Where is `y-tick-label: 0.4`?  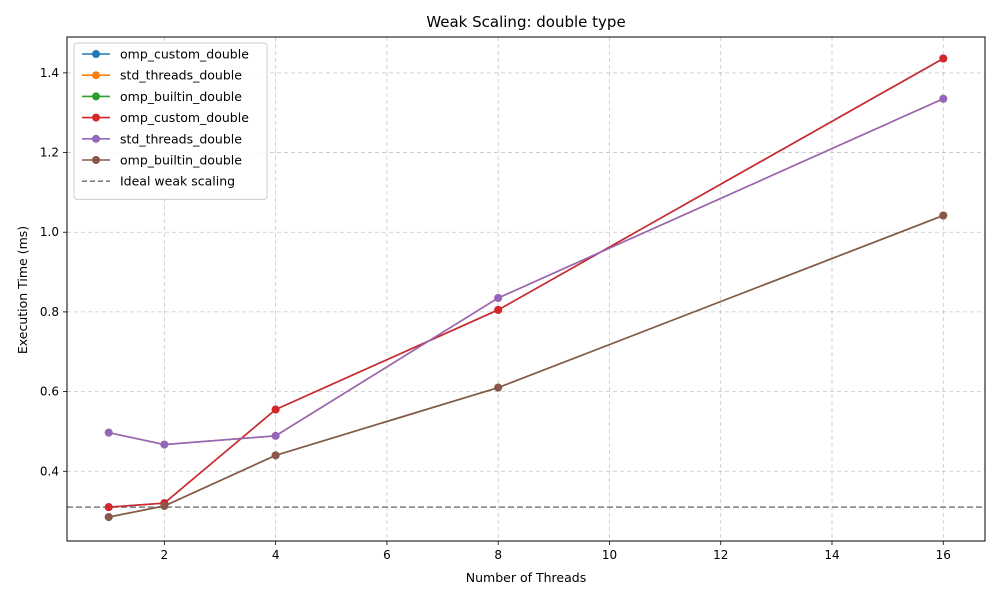
y-tick-label: 0.4 is located at coordinates (49, 471).